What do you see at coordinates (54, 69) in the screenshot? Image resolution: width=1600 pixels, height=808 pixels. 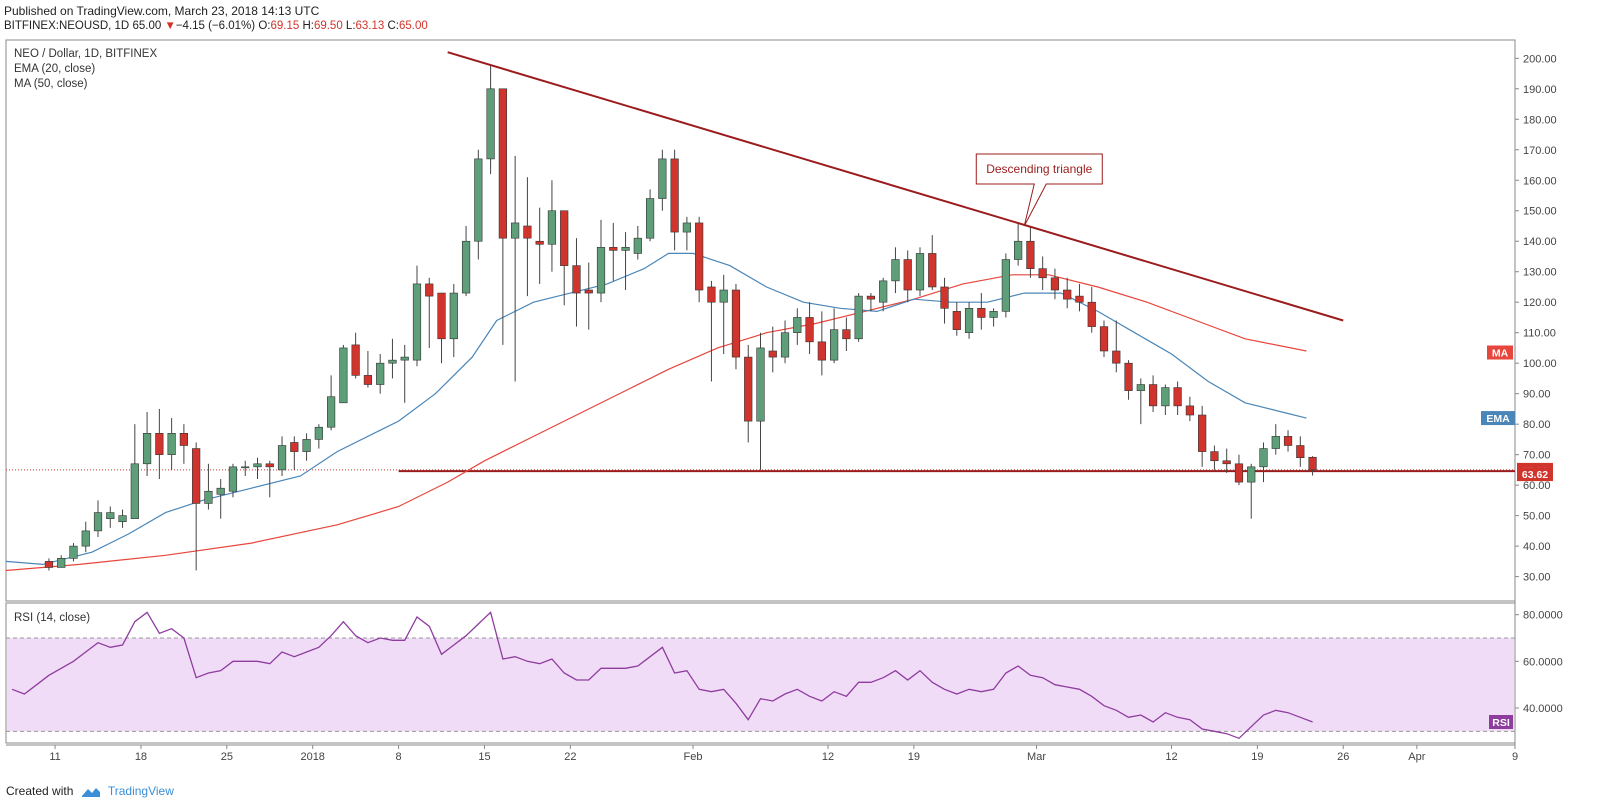 I see `chart-legend-ema: EMA (20, close)` at bounding box center [54, 69].